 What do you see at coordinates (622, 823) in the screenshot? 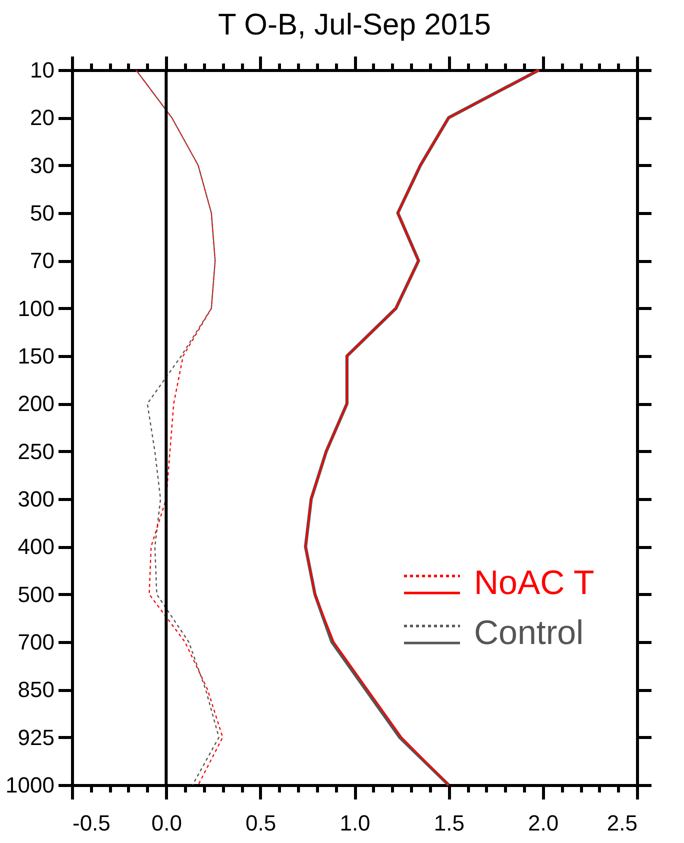
I see `x-tick-label: 2.5` at bounding box center [622, 823].